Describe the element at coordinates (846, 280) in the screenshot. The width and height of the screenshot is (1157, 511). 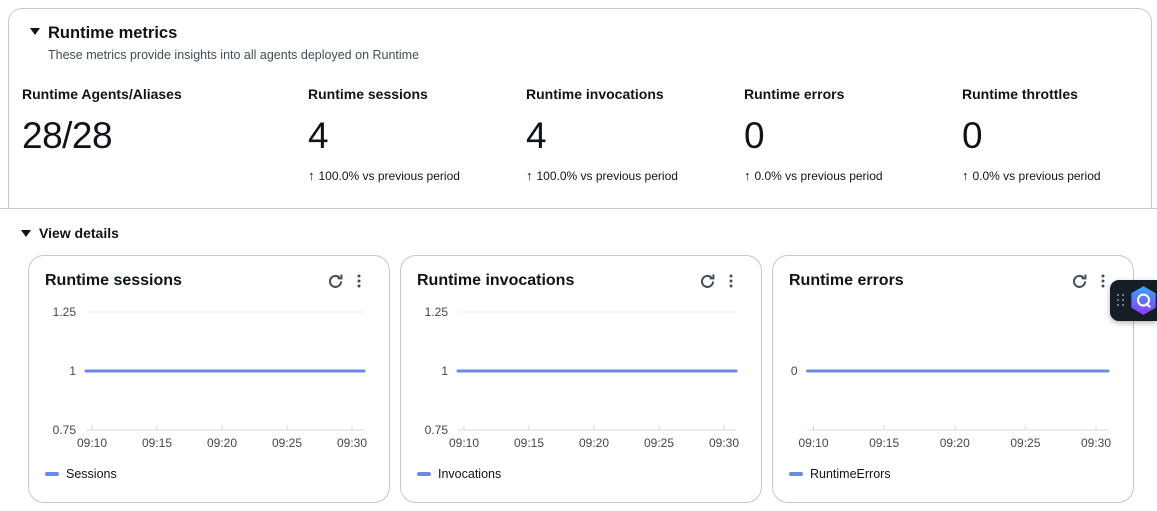
I see `chart-title: Runtime errors` at that location.